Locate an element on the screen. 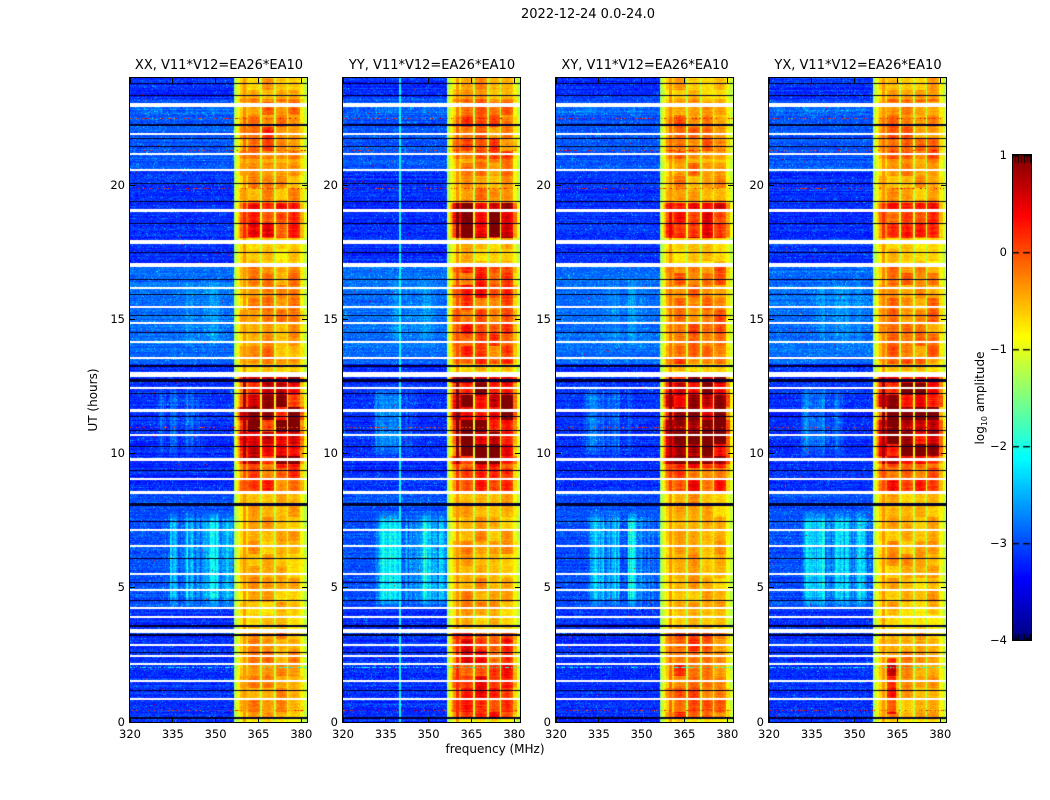  colorbar is located at coordinates (1022, 397).